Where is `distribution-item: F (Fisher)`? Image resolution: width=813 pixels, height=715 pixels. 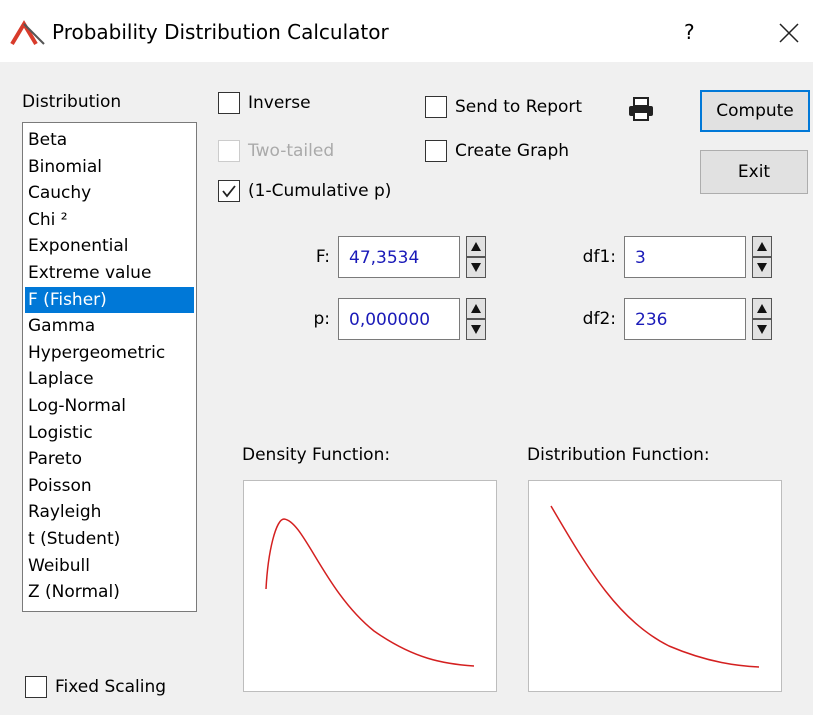
distribution-item: F (Fisher) is located at coordinates (109, 299).